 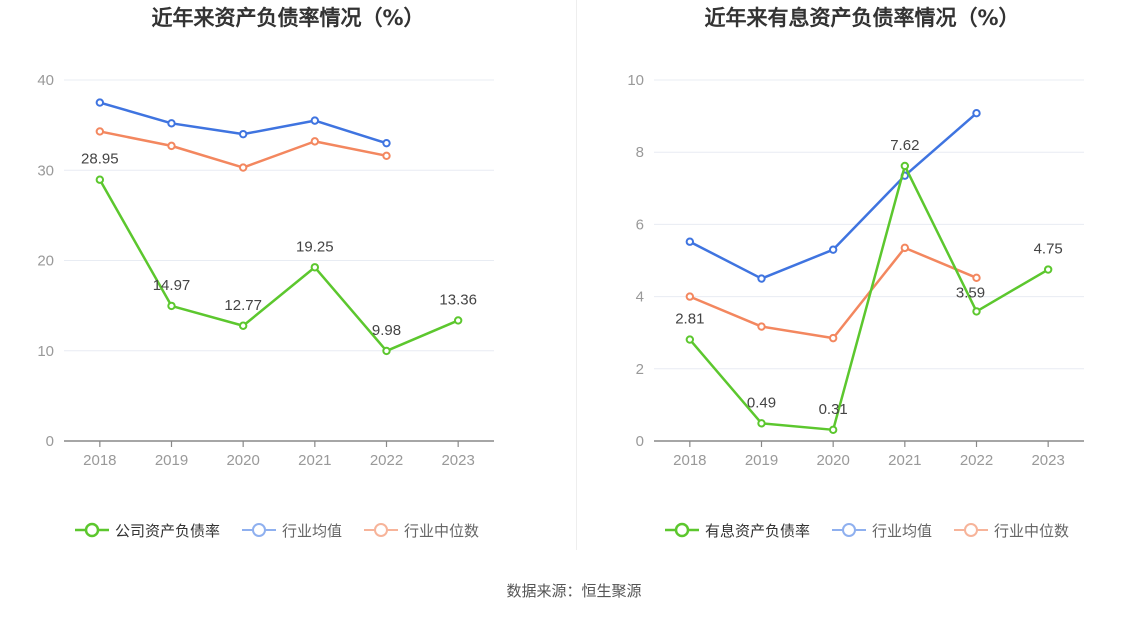 What do you see at coordinates (576, 275) in the screenshot?
I see `panel-divider` at bounding box center [576, 275].